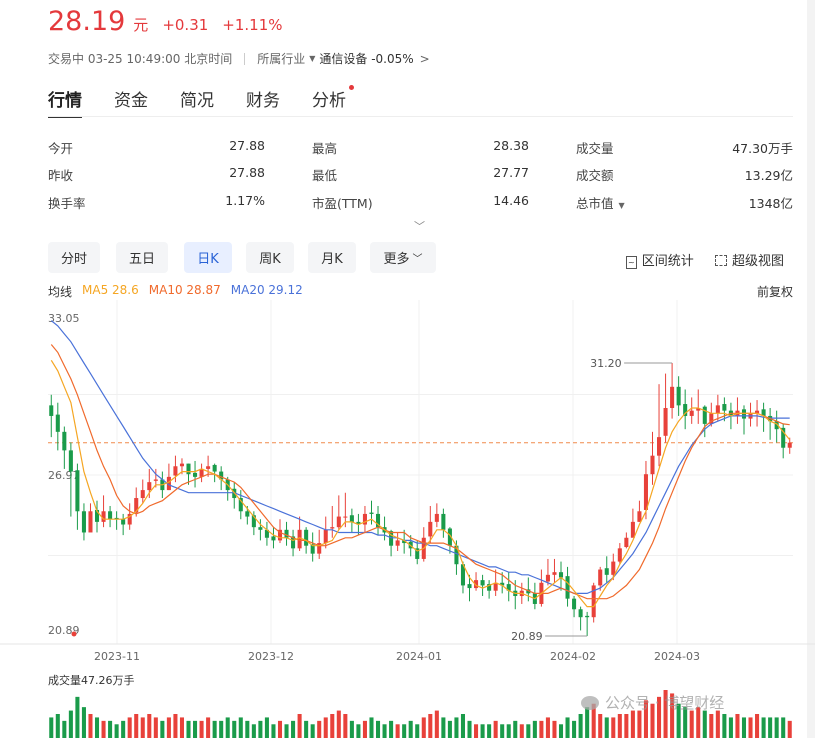 The image size is (815, 738). Describe the element at coordinates (74, 634) in the screenshot. I see `marker-dot` at that location.